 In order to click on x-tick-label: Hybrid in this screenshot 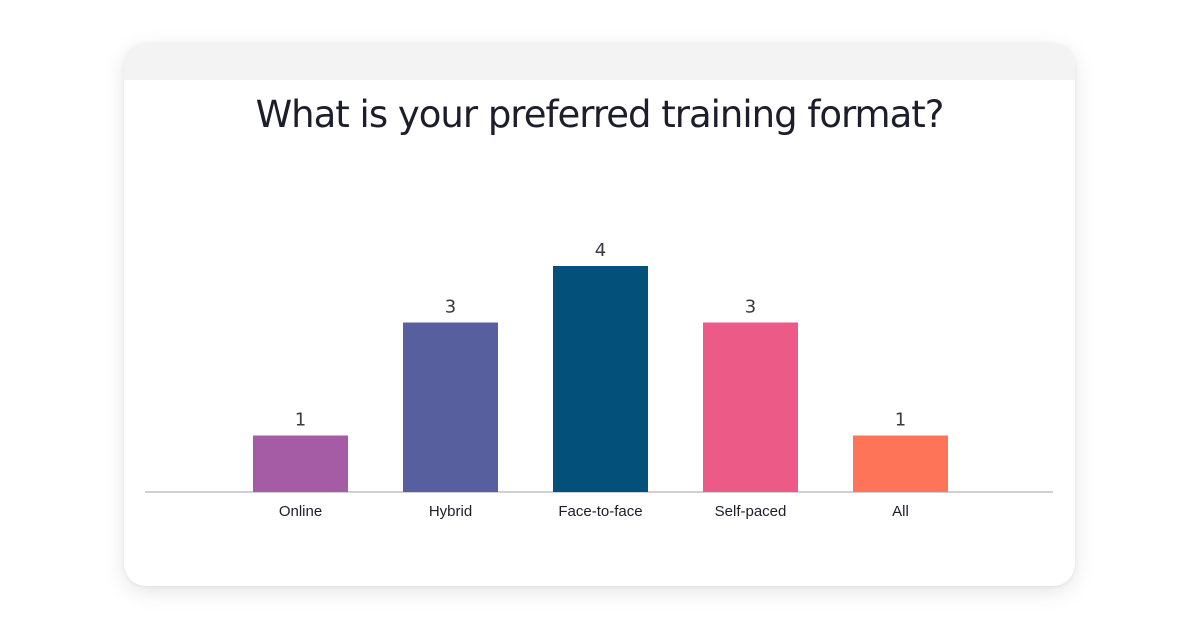, I will do `click(450, 511)`.